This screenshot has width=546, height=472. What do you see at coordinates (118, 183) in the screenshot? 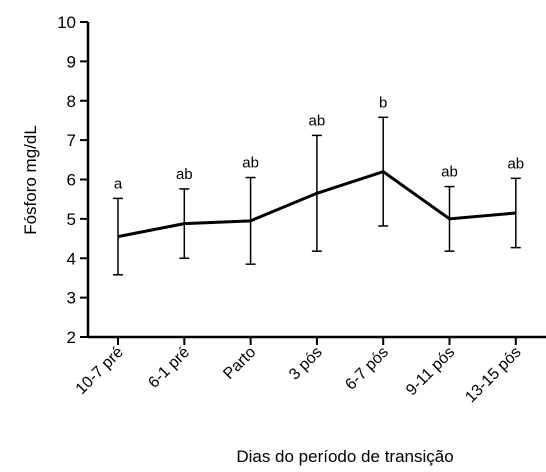
I see `annotation: a` at bounding box center [118, 183].